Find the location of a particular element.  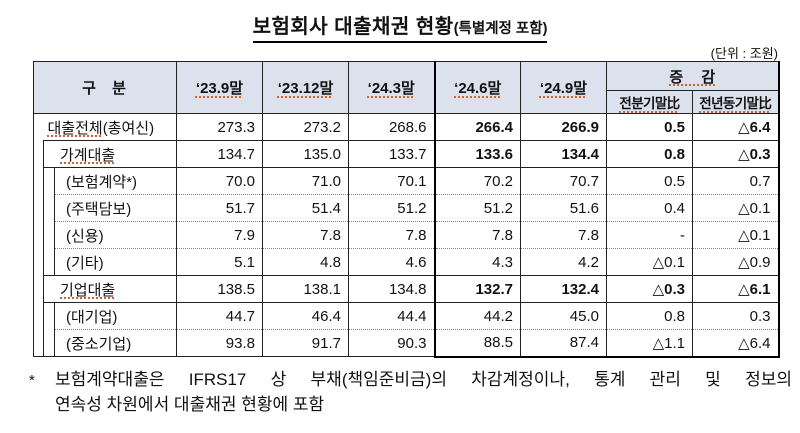

row-label: (중소기업) is located at coordinates (115, 343).